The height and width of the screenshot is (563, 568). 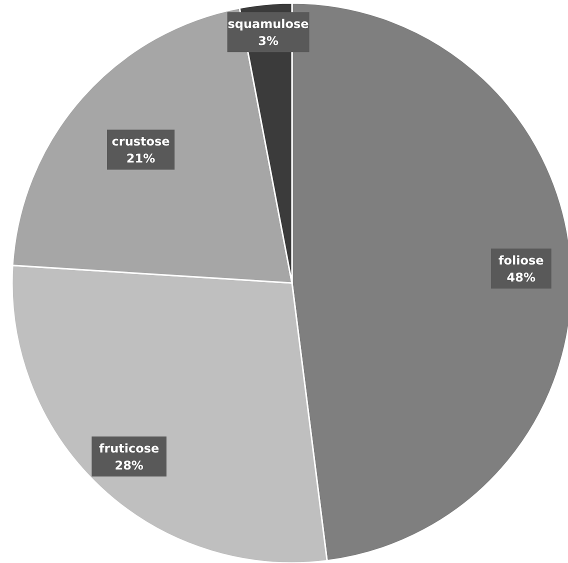 What do you see at coordinates (268, 41) in the screenshot?
I see `data-label: 3%` at bounding box center [268, 41].